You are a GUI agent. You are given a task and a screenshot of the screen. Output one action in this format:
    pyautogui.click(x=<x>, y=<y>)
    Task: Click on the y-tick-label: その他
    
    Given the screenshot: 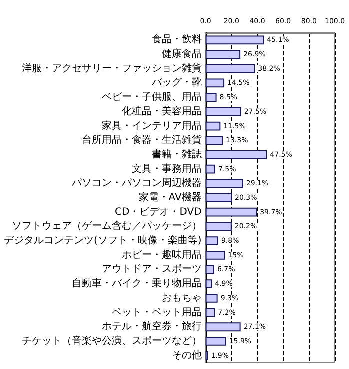 What is the action you would take?
    pyautogui.click(x=187, y=355)
    